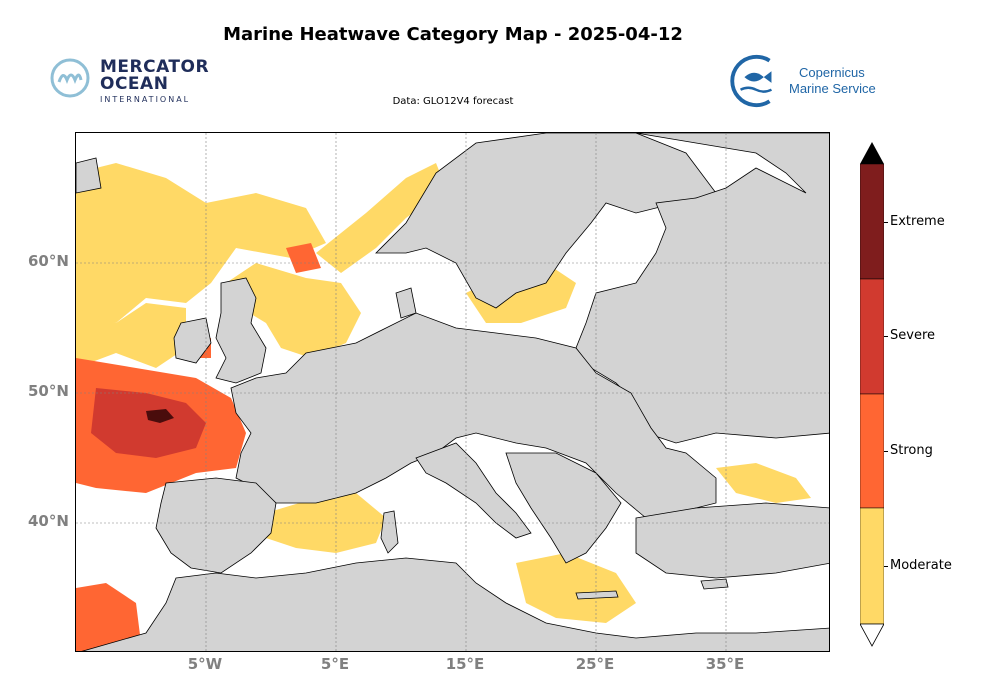  Describe the element at coordinates (832, 88) in the screenshot. I see `copernicus-logo-text-2: Marine Service` at that location.